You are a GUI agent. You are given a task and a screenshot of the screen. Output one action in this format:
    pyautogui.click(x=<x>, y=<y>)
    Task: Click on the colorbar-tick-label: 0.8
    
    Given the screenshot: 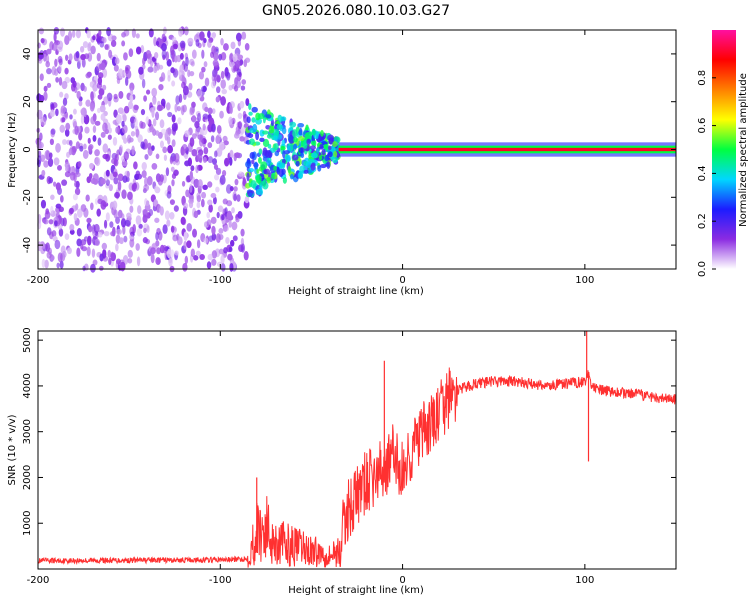 What is the action you would take?
    pyautogui.click(x=702, y=78)
    